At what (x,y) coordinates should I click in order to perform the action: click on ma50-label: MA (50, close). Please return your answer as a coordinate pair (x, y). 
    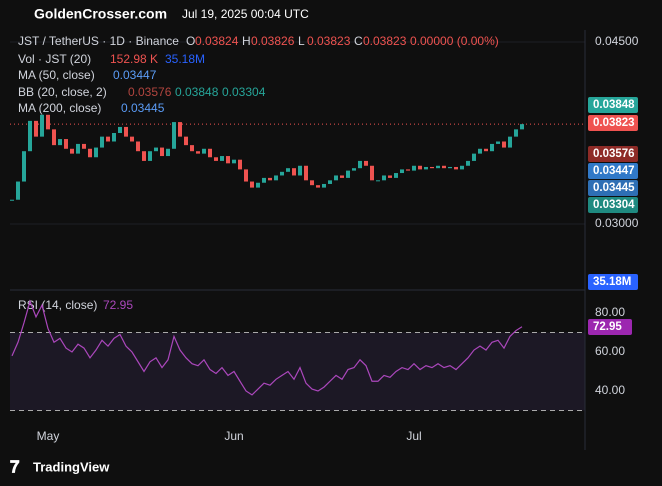
    Looking at the image, I should click on (56, 75).